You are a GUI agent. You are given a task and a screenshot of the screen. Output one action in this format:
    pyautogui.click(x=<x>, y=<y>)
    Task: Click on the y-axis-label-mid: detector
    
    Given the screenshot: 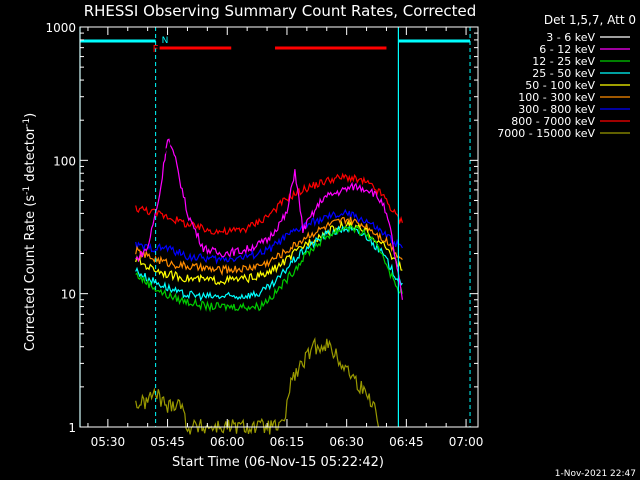 What is the action you would take?
    pyautogui.click(x=30, y=156)
    